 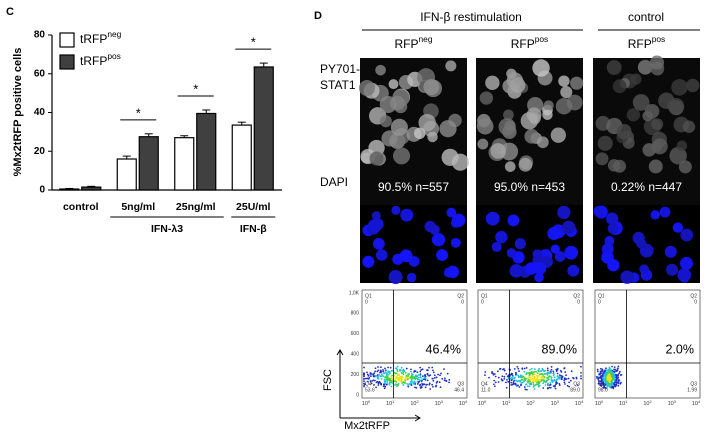 What do you see at coordinates (443, 349) in the screenshot?
I see `flow-percent: 46.4%` at bounding box center [443, 349].